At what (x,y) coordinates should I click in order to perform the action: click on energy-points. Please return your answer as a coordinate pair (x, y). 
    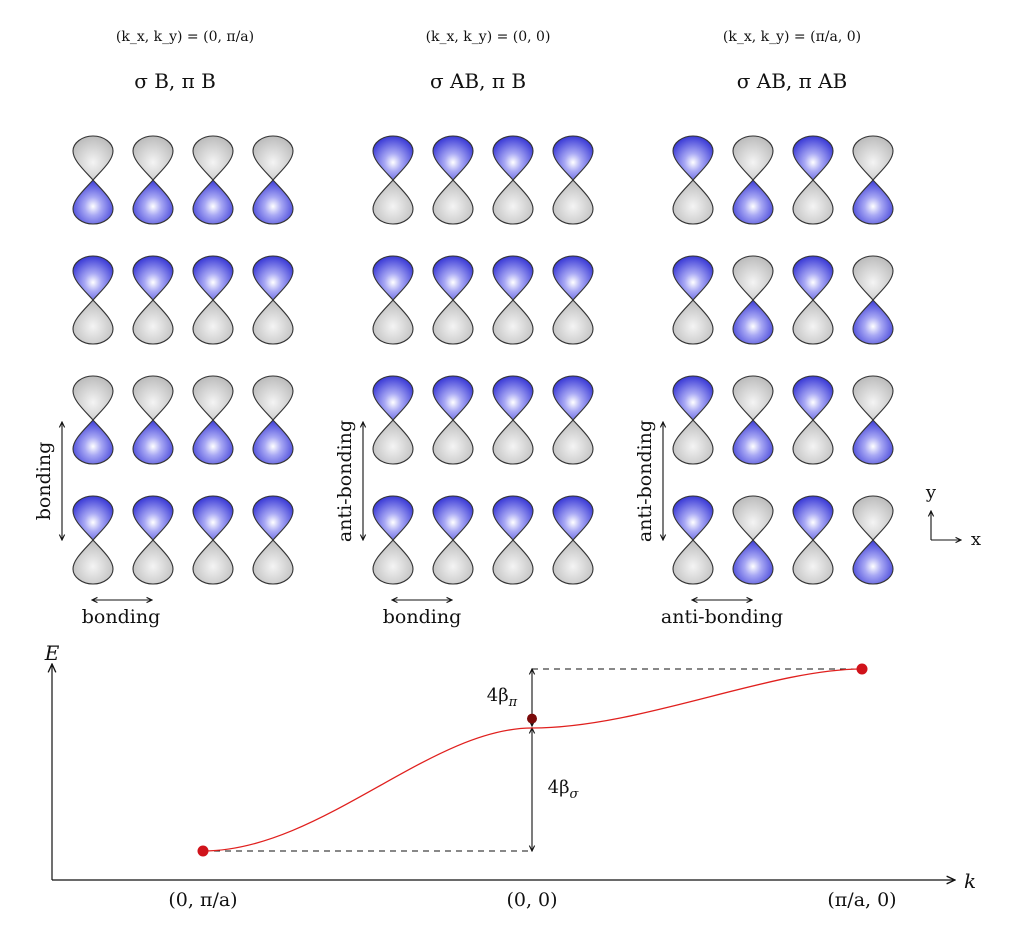
    Looking at the image, I should click on (532, 760).